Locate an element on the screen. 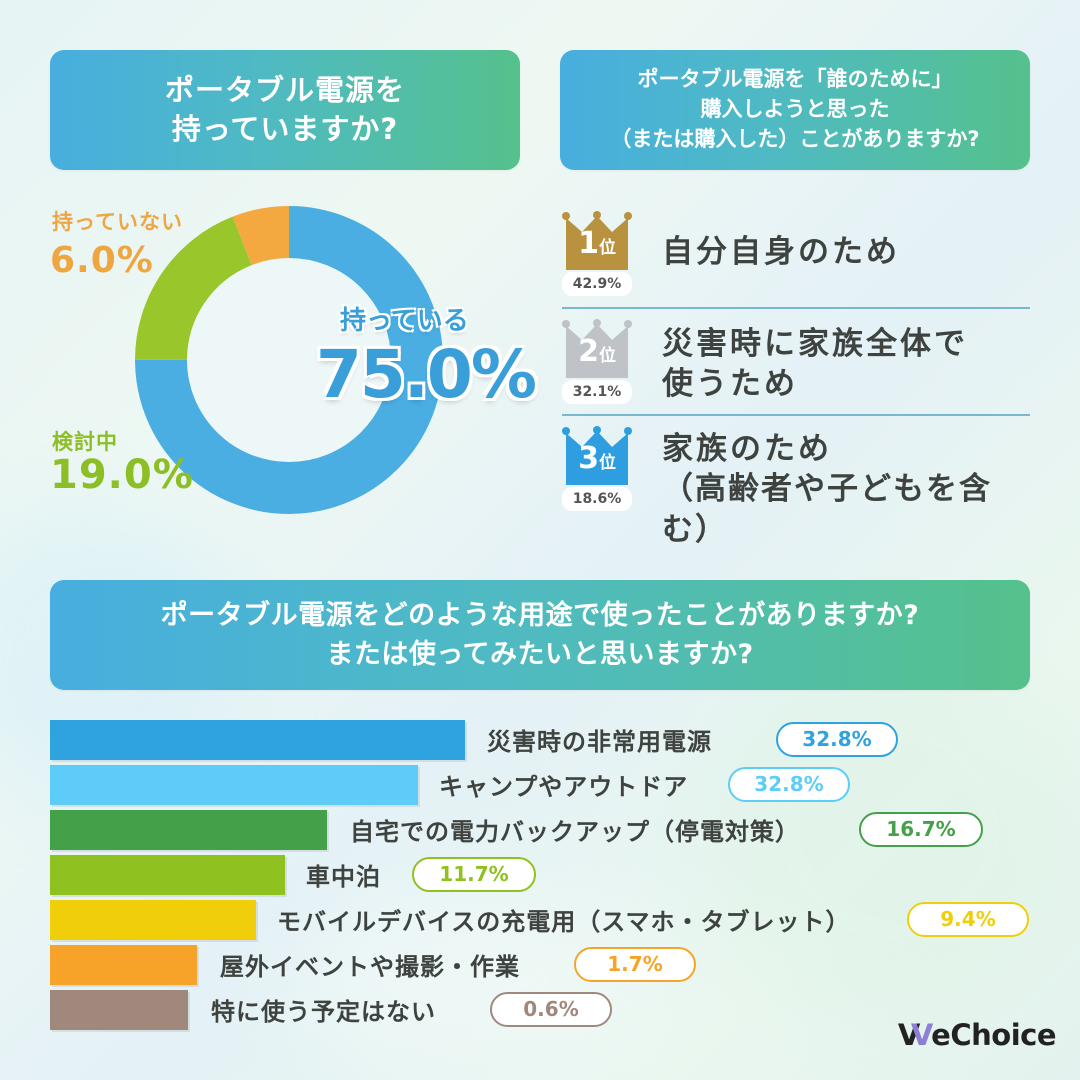  question-2-line-2: 購入しようと思った is located at coordinates (795, 109).